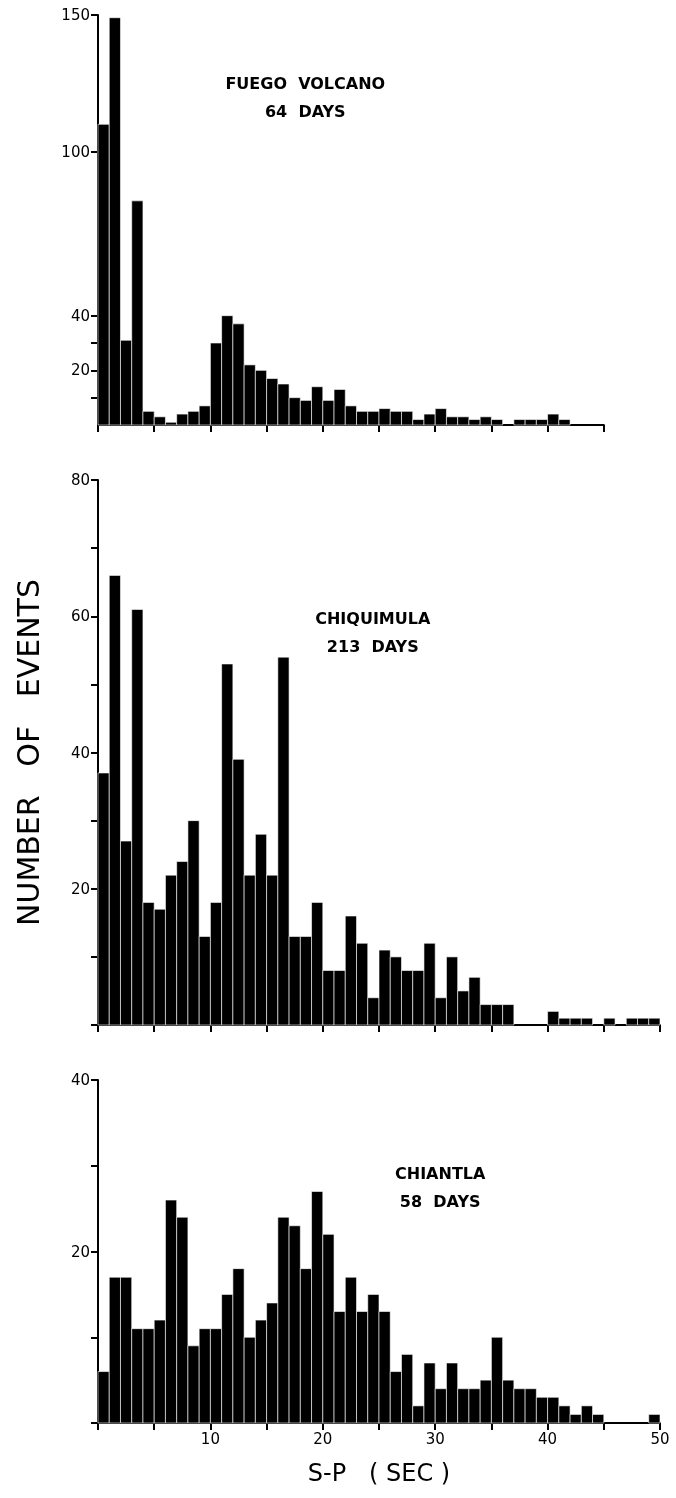 The image size is (676, 1498). I want to click on text: CHIQUIMULA, so click(373, 618).